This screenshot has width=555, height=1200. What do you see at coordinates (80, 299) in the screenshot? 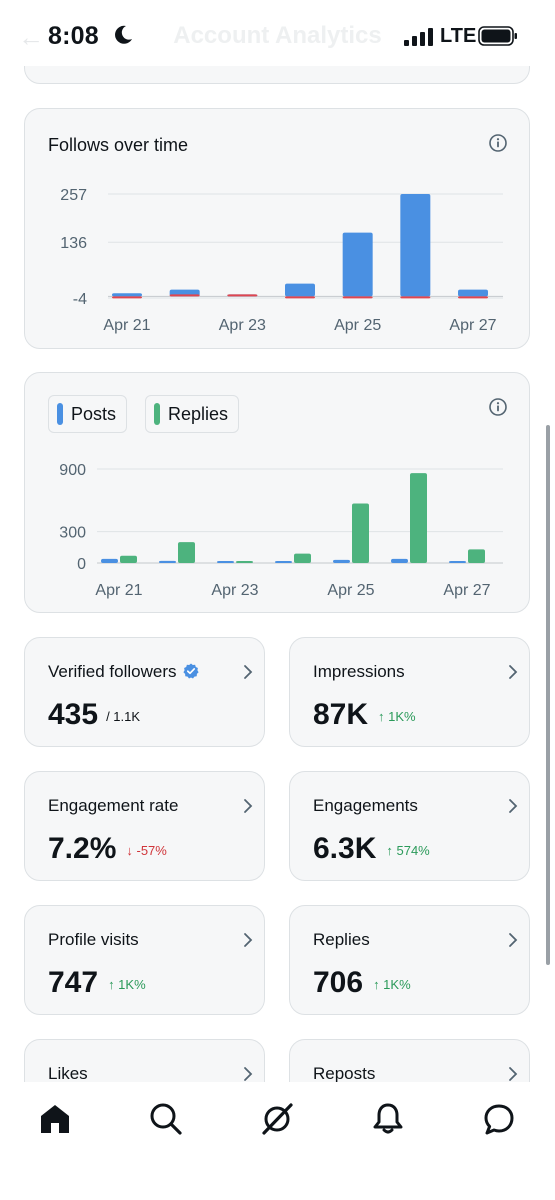
I see `y-tick-label: -4` at bounding box center [80, 299].